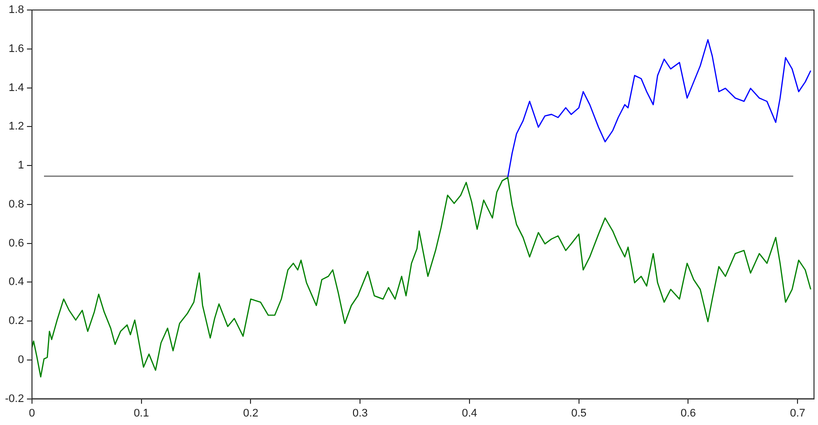 The height and width of the screenshot is (425, 818). What do you see at coordinates (16, 48) in the screenshot?
I see `y-tick-label: 1.6` at bounding box center [16, 48].